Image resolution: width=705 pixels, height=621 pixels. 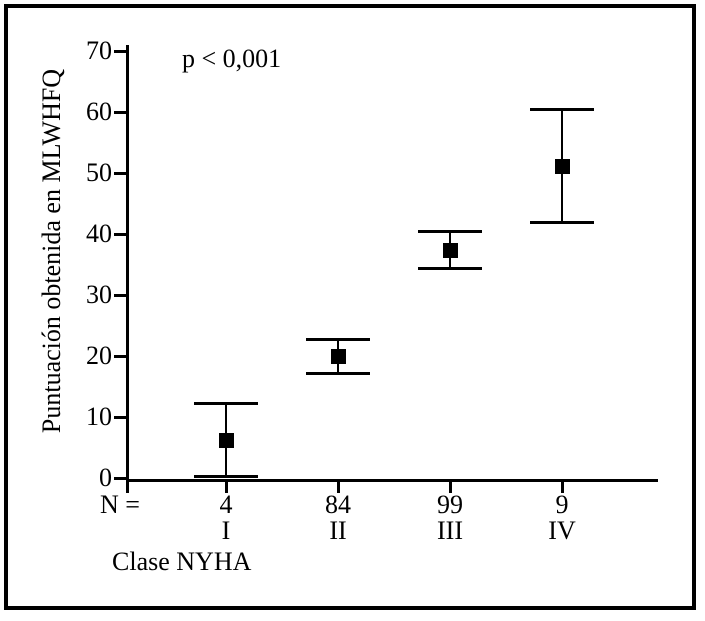 I want to click on x-axis-title: Clase NYHA, so click(x=182, y=561).